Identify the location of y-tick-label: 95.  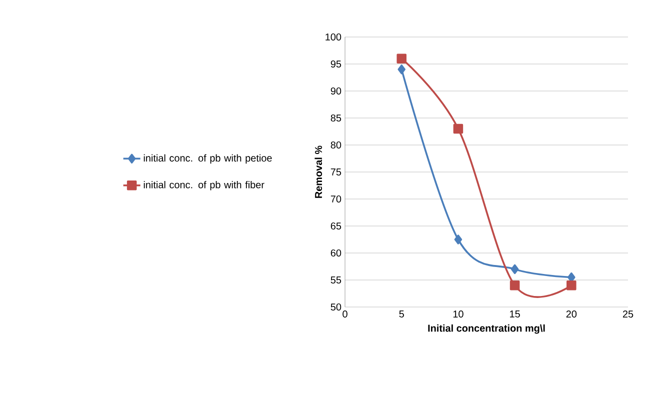
(336, 64).